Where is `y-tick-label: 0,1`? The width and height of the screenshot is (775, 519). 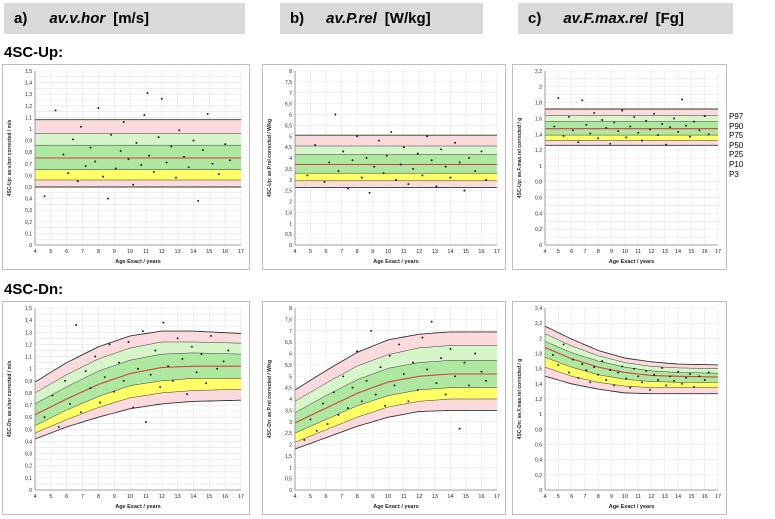 y-tick-label: 0,1 is located at coordinates (28, 479).